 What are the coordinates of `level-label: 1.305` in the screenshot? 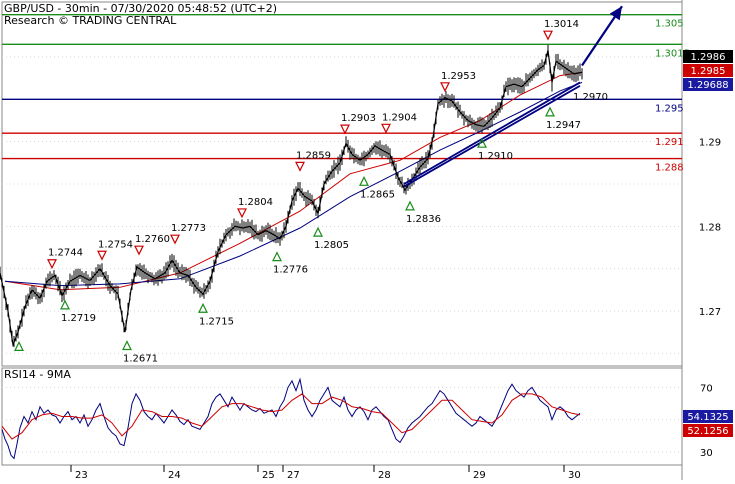 It's located at (669, 24).